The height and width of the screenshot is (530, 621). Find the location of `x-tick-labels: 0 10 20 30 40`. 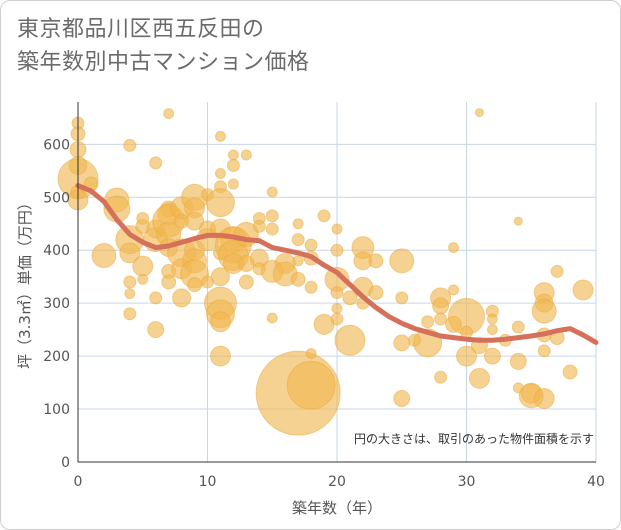

x-tick-labels: 0 10 20 30 40 is located at coordinates (339, 482).